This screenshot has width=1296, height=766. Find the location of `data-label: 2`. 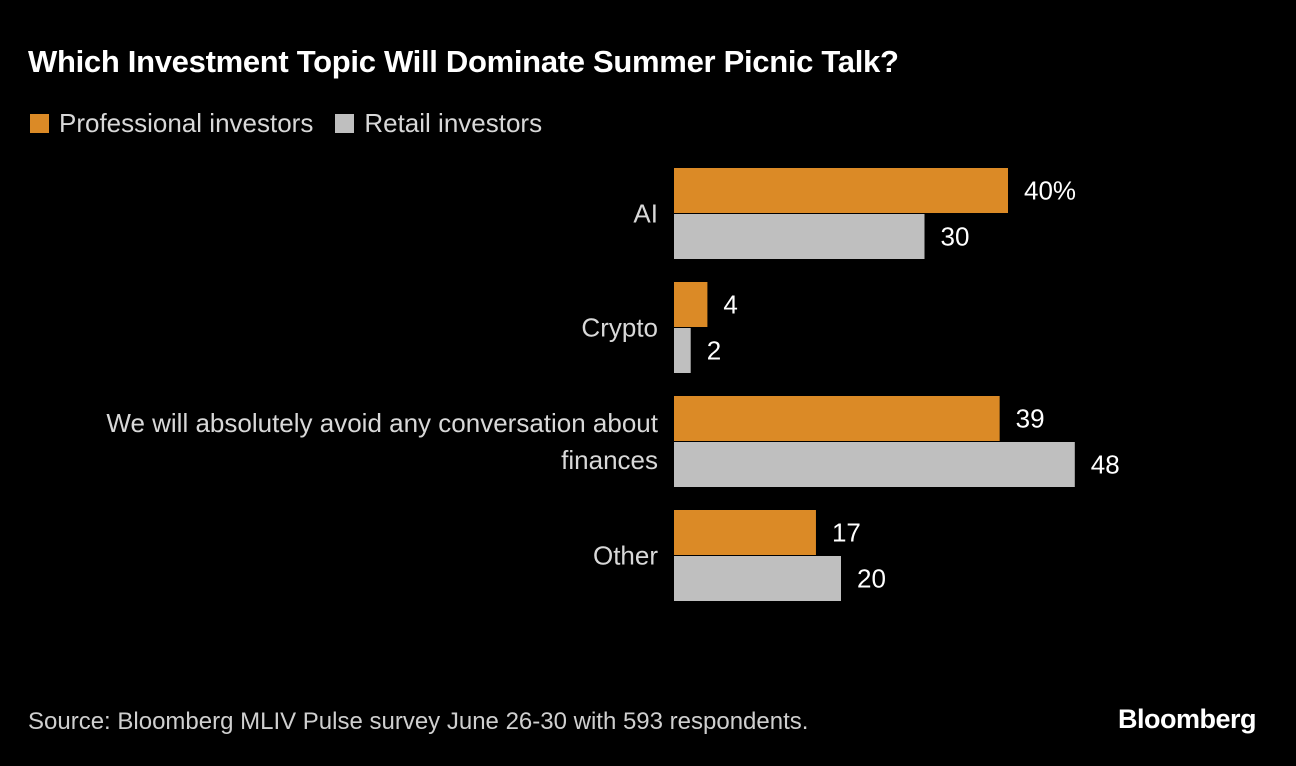

data-label: 2 is located at coordinates (714, 351).